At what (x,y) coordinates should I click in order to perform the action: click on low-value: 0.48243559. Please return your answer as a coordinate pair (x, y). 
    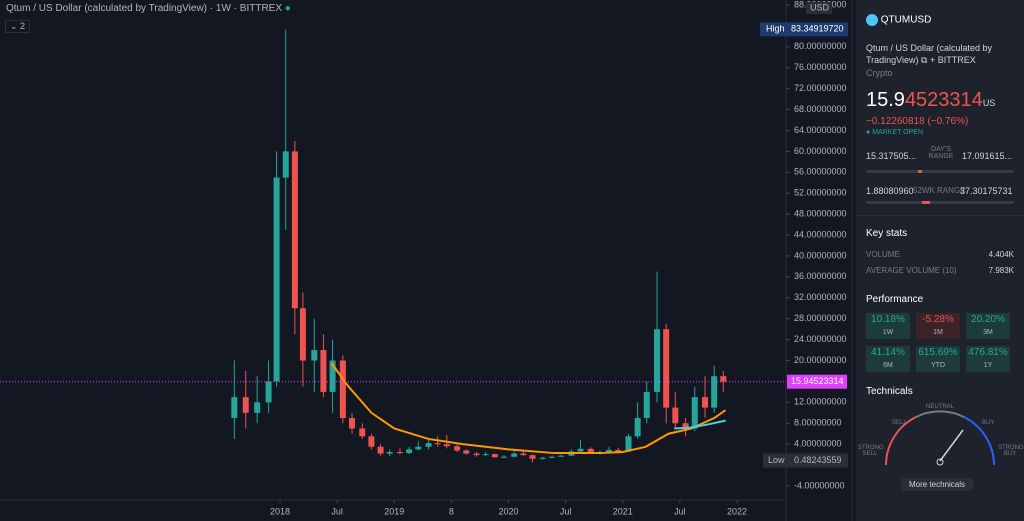
    Looking at the image, I should click on (818, 460).